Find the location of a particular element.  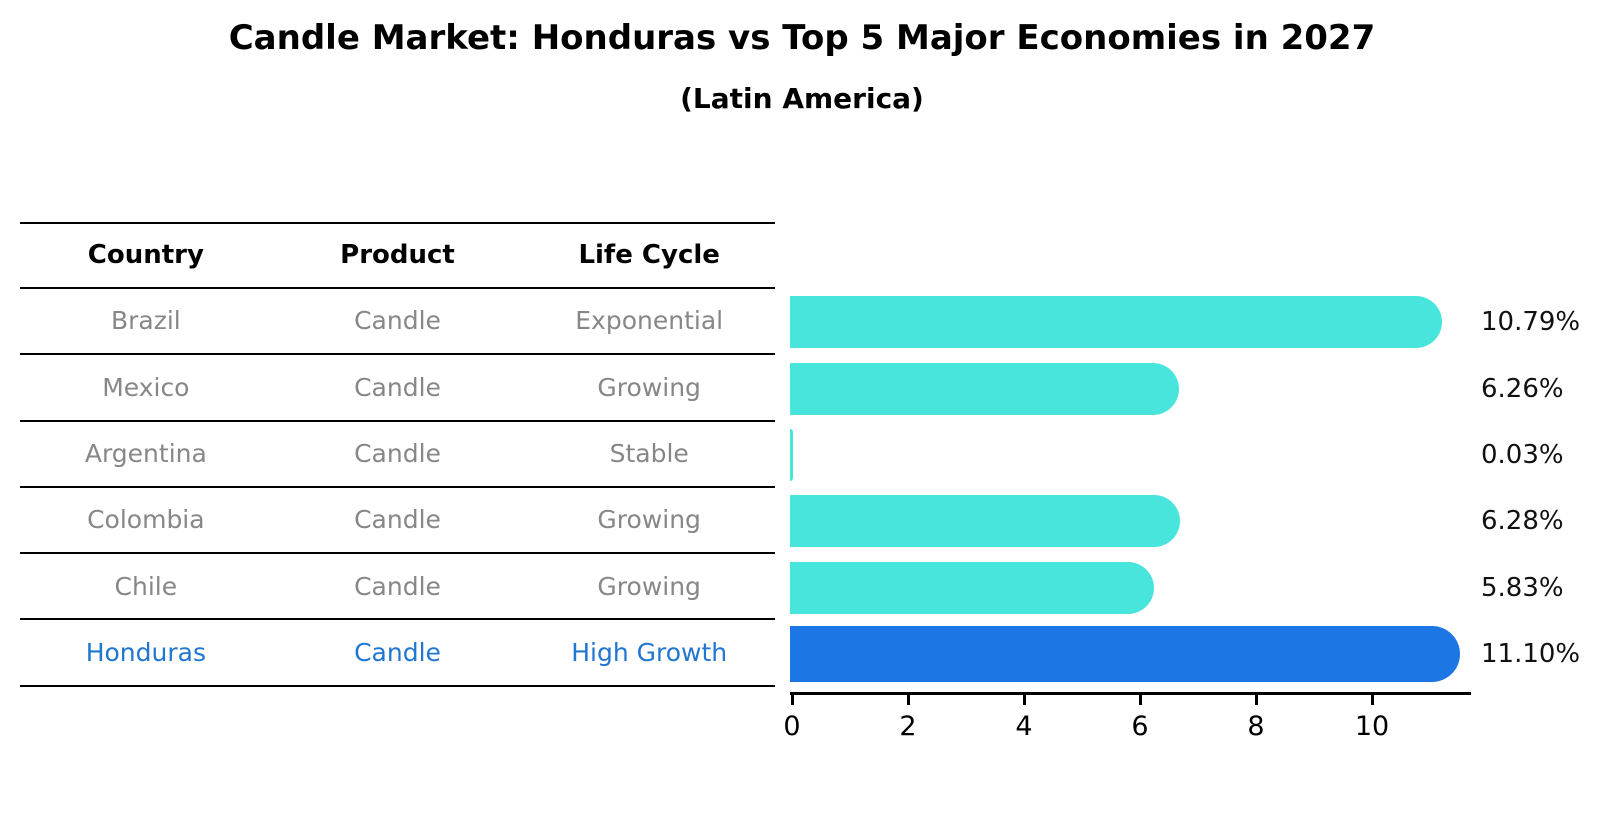

table-row: Mexico Candle Growing is located at coordinates (397, 388).